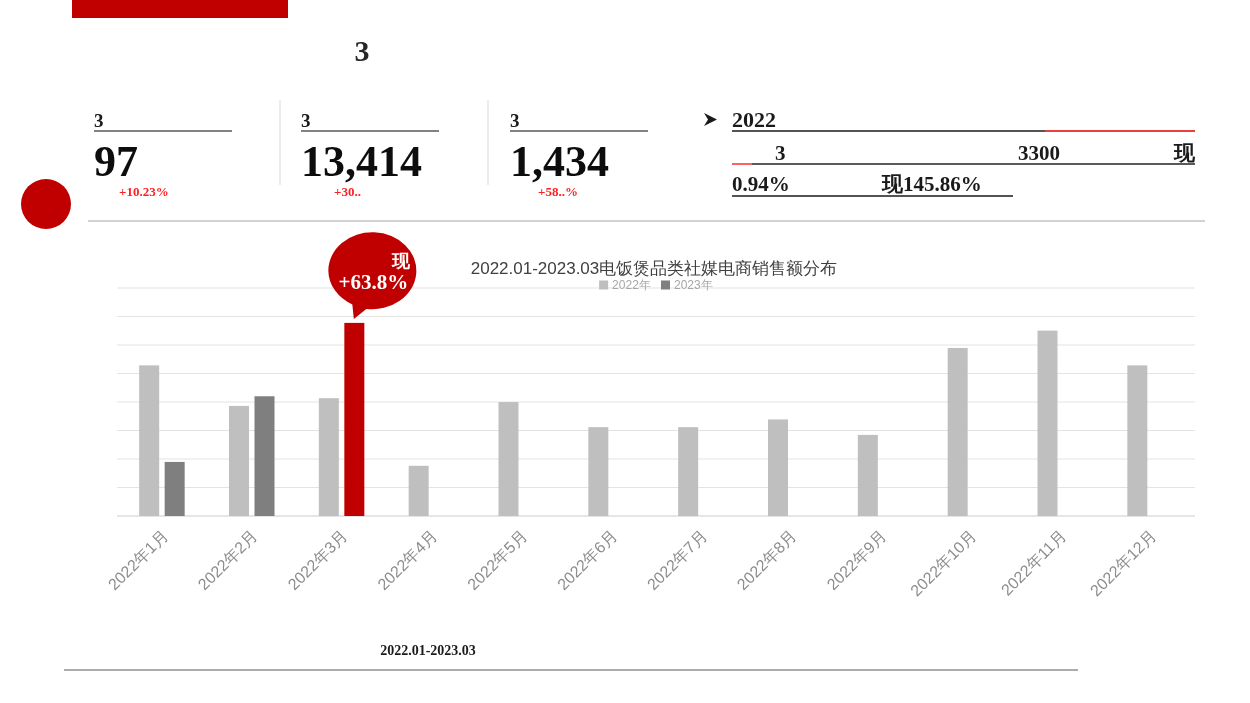 The width and height of the screenshot is (1250, 703). What do you see at coordinates (1184, 153) in the screenshot?
I see `text: 现` at bounding box center [1184, 153].